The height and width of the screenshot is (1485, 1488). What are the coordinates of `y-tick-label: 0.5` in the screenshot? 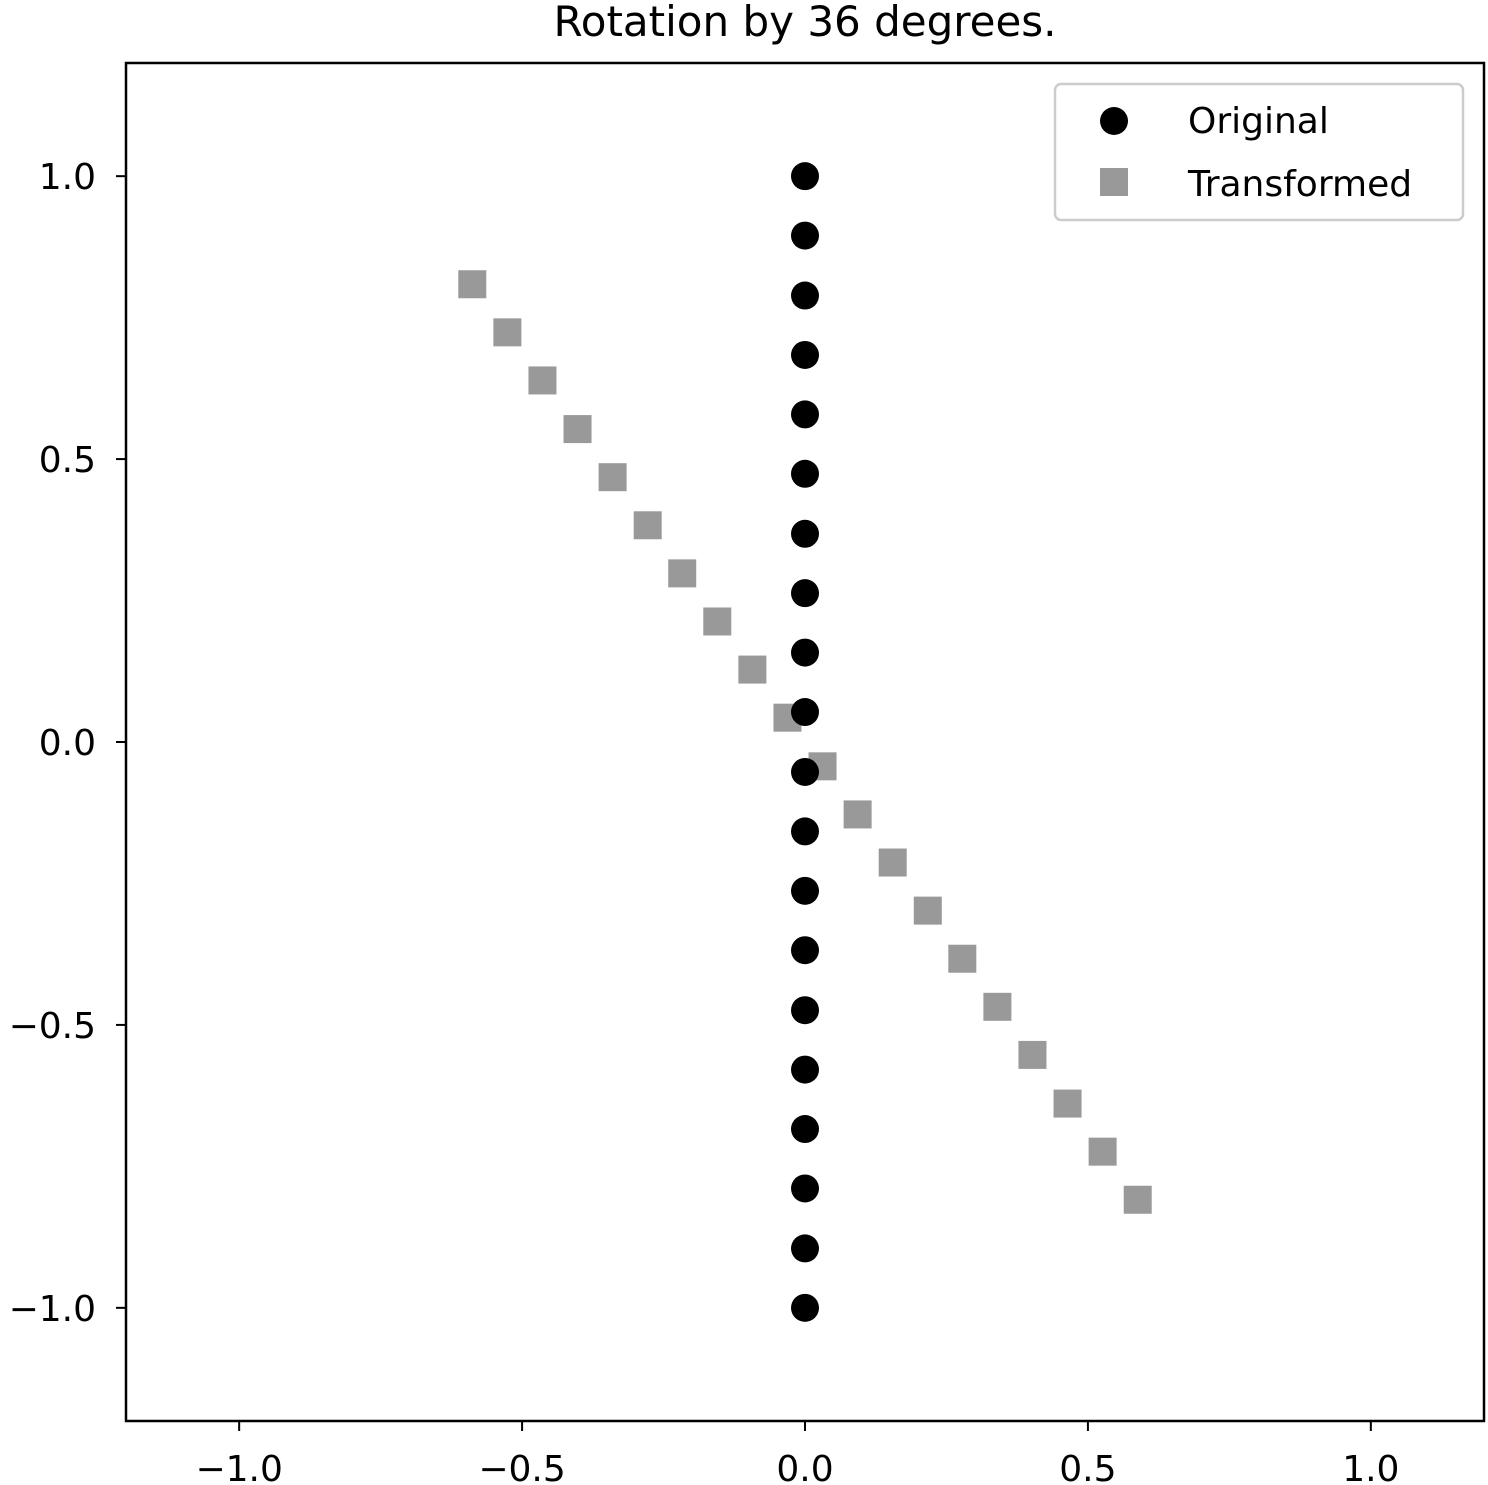 It's located at (67, 460).